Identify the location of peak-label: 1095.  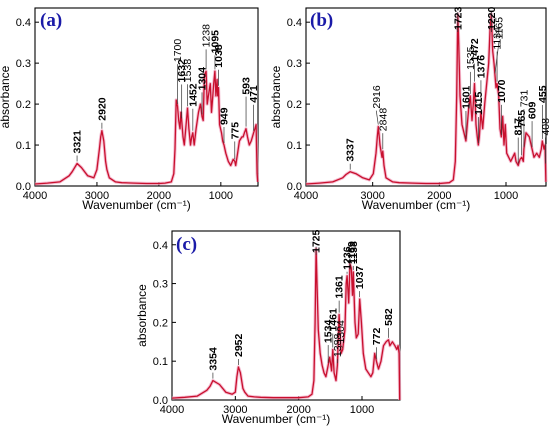
(215, 42).